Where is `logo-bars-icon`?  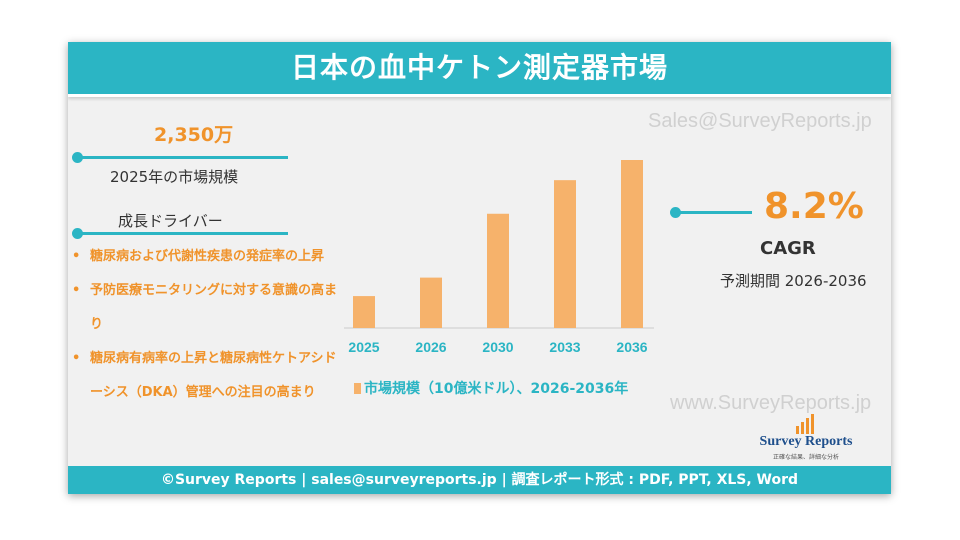 logo-bars-icon is located at coordinates (805, 424).